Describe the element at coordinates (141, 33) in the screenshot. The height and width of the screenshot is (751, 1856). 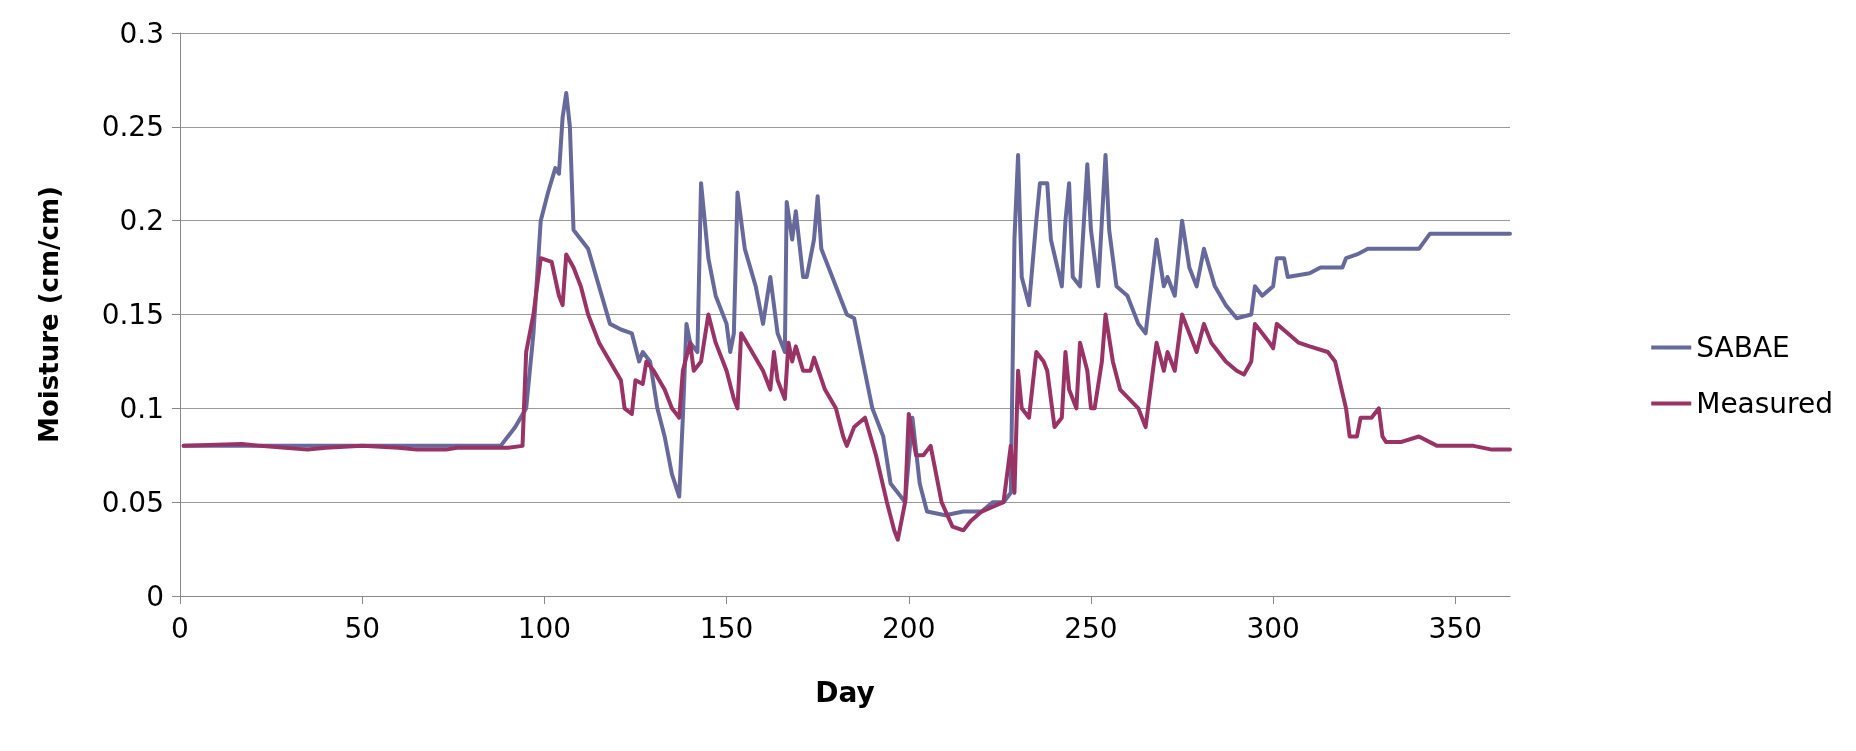
I see `y-tick-label: 0.3` at that location.